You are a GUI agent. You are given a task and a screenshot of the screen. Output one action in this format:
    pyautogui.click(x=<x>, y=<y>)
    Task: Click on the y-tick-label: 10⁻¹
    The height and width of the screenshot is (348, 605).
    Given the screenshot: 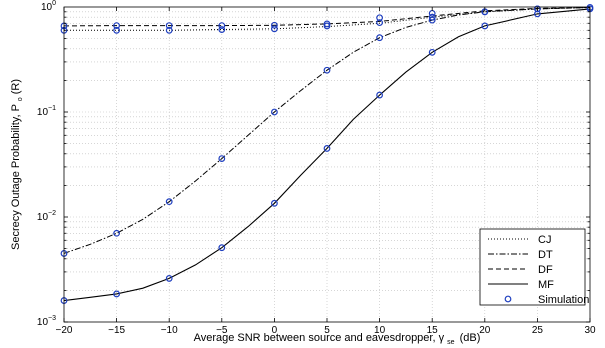 What is the action you would take?
    pyautogui.click(x=46, y=111)
    